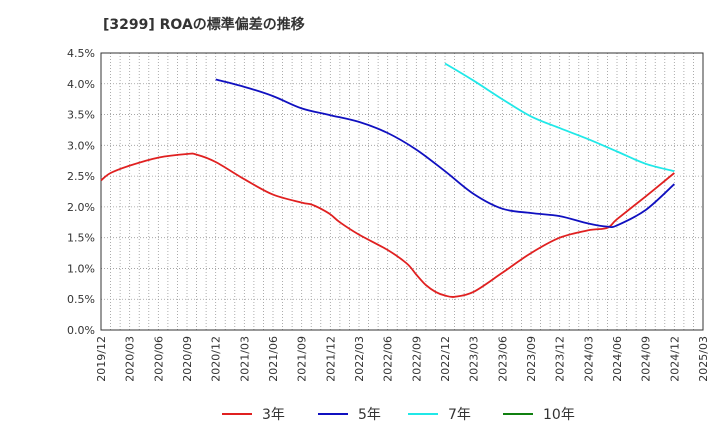 This screenshot has width=720, height=440. Describe the element at coordinates (617, 359) in the screenshot. I see `x-tick-label: 2024/06` at that location.